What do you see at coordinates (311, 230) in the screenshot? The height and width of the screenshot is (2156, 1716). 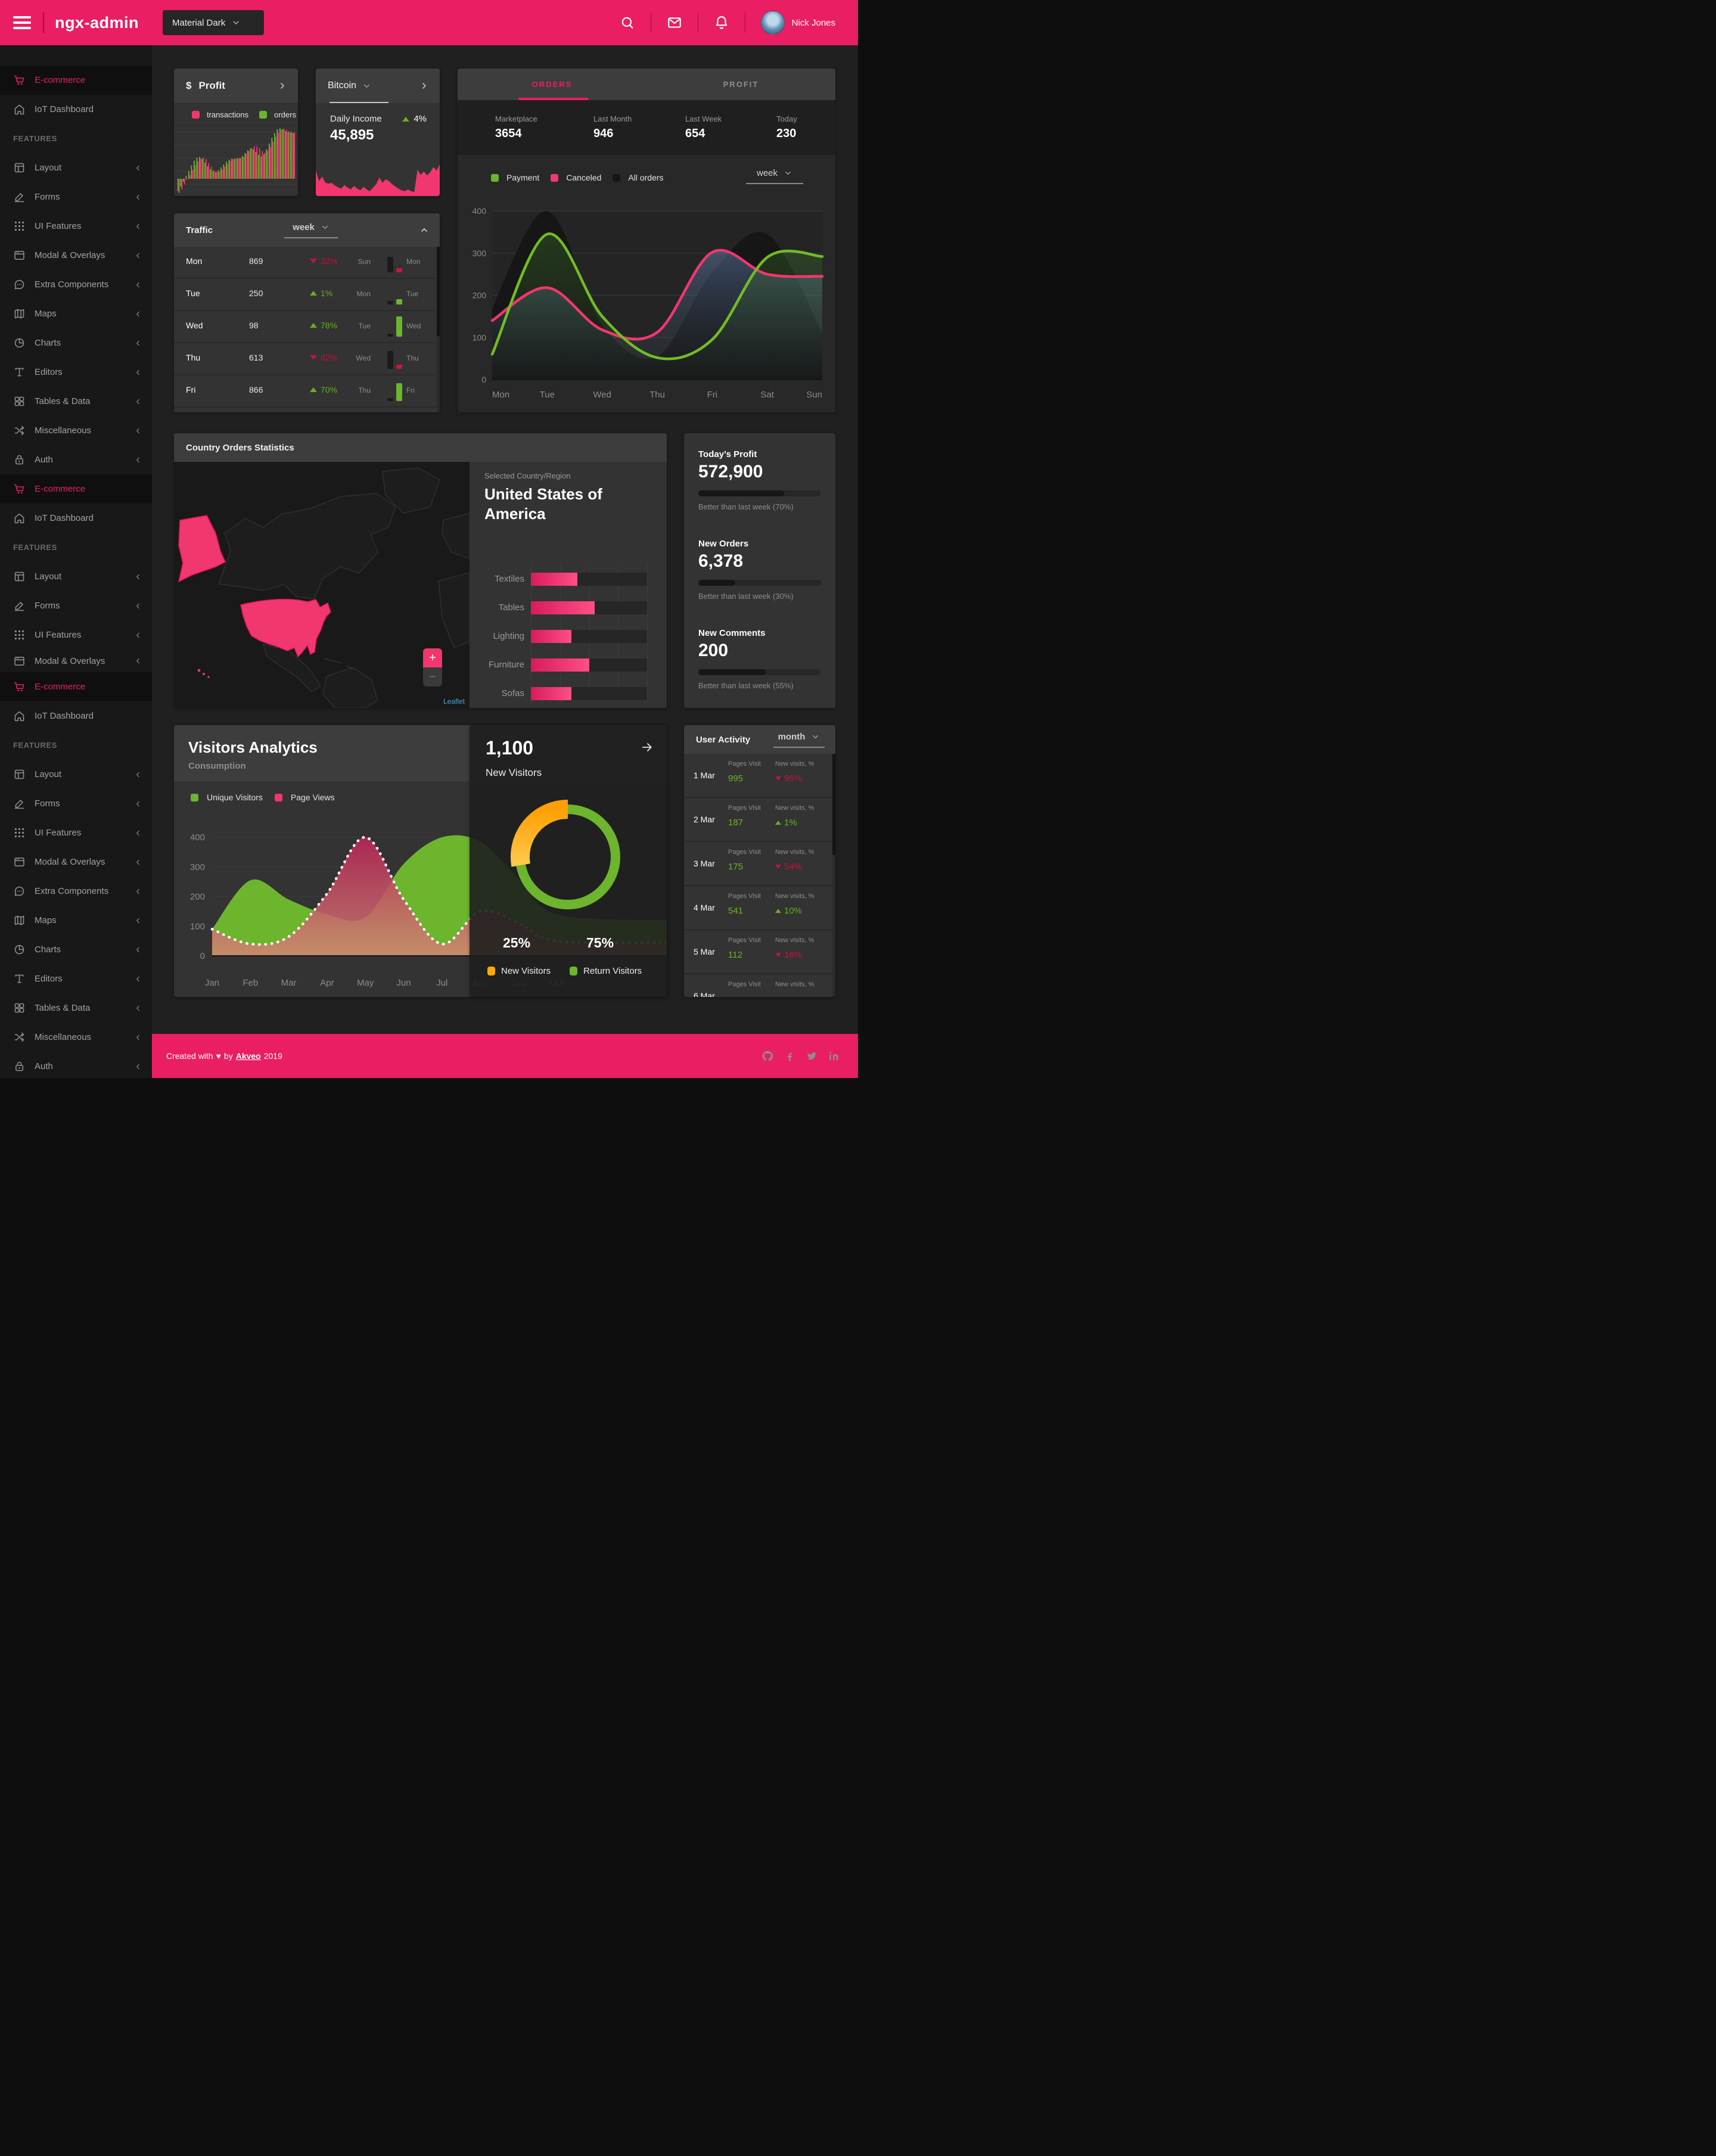 I see `traffic-period-select: week` at bounding box center [311, 230].